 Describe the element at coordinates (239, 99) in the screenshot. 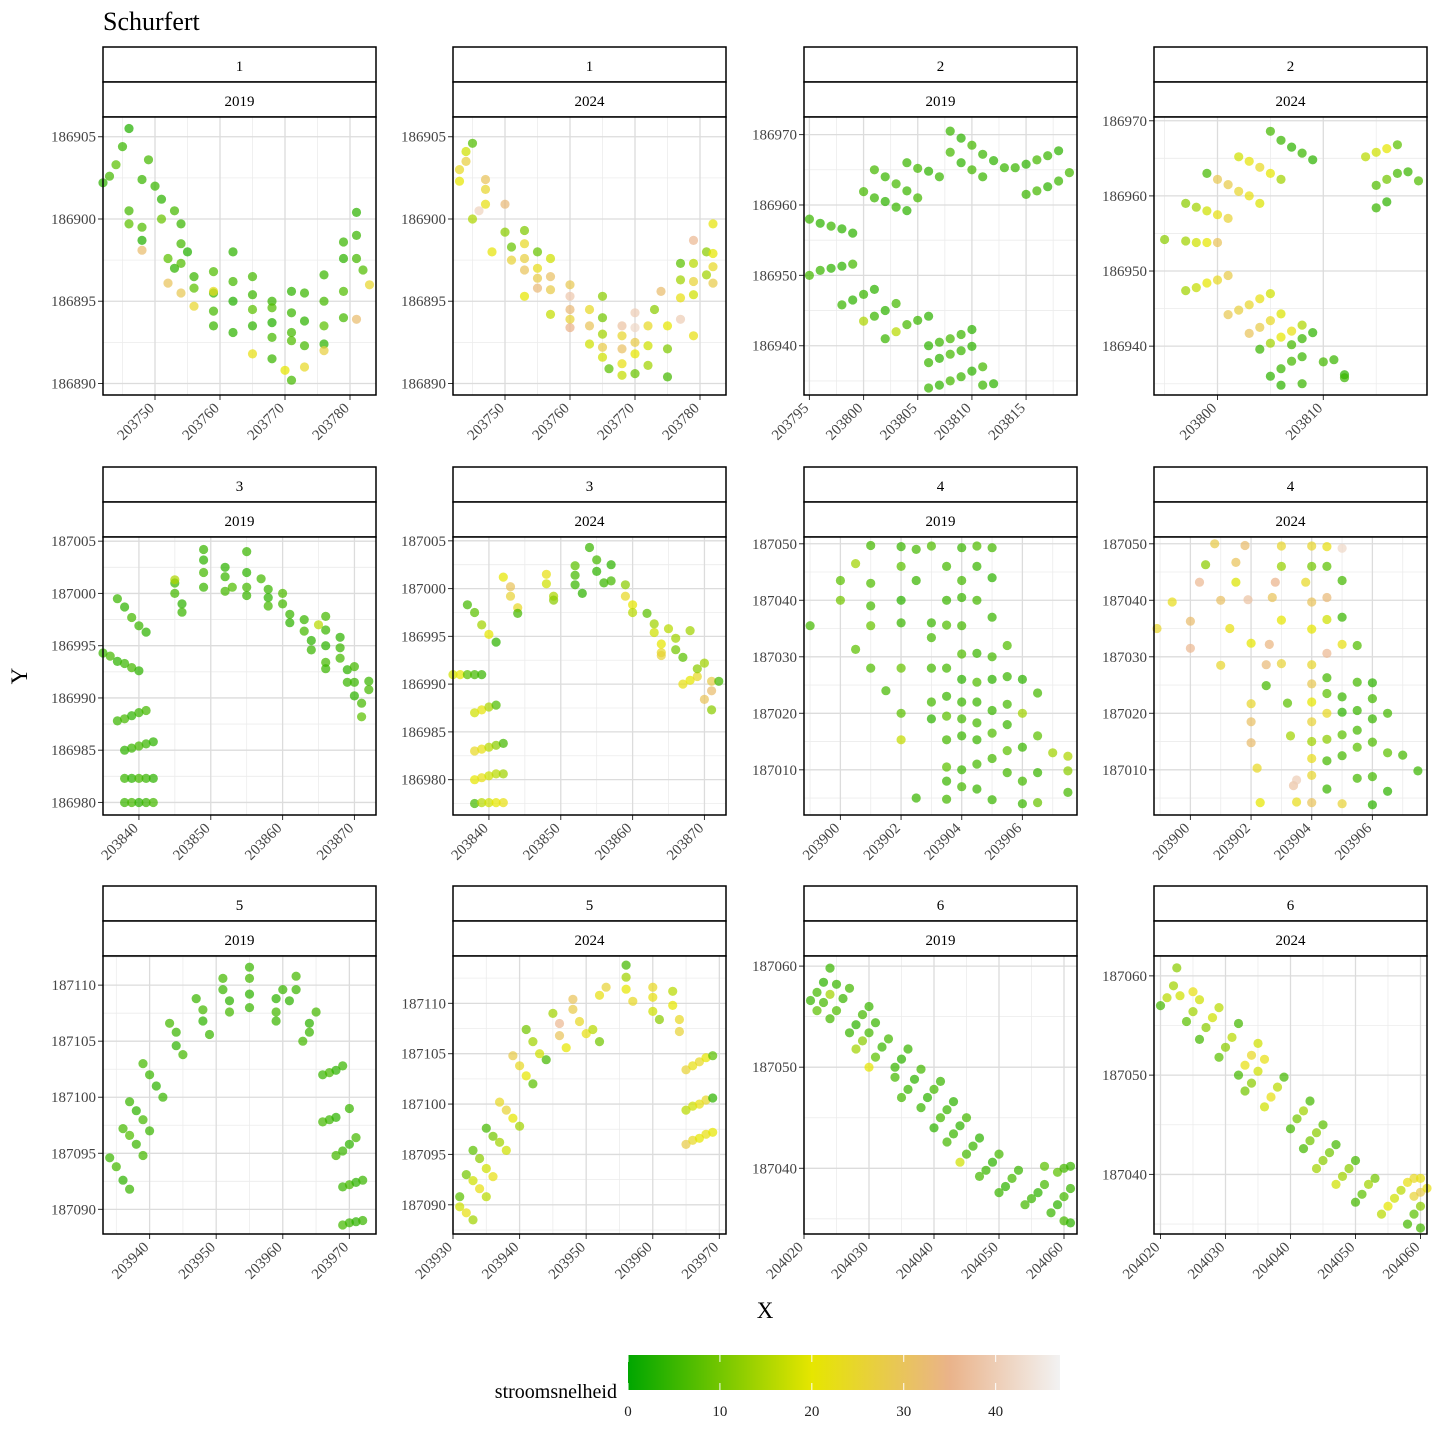

I see `facet-strip-bottom` at that location.